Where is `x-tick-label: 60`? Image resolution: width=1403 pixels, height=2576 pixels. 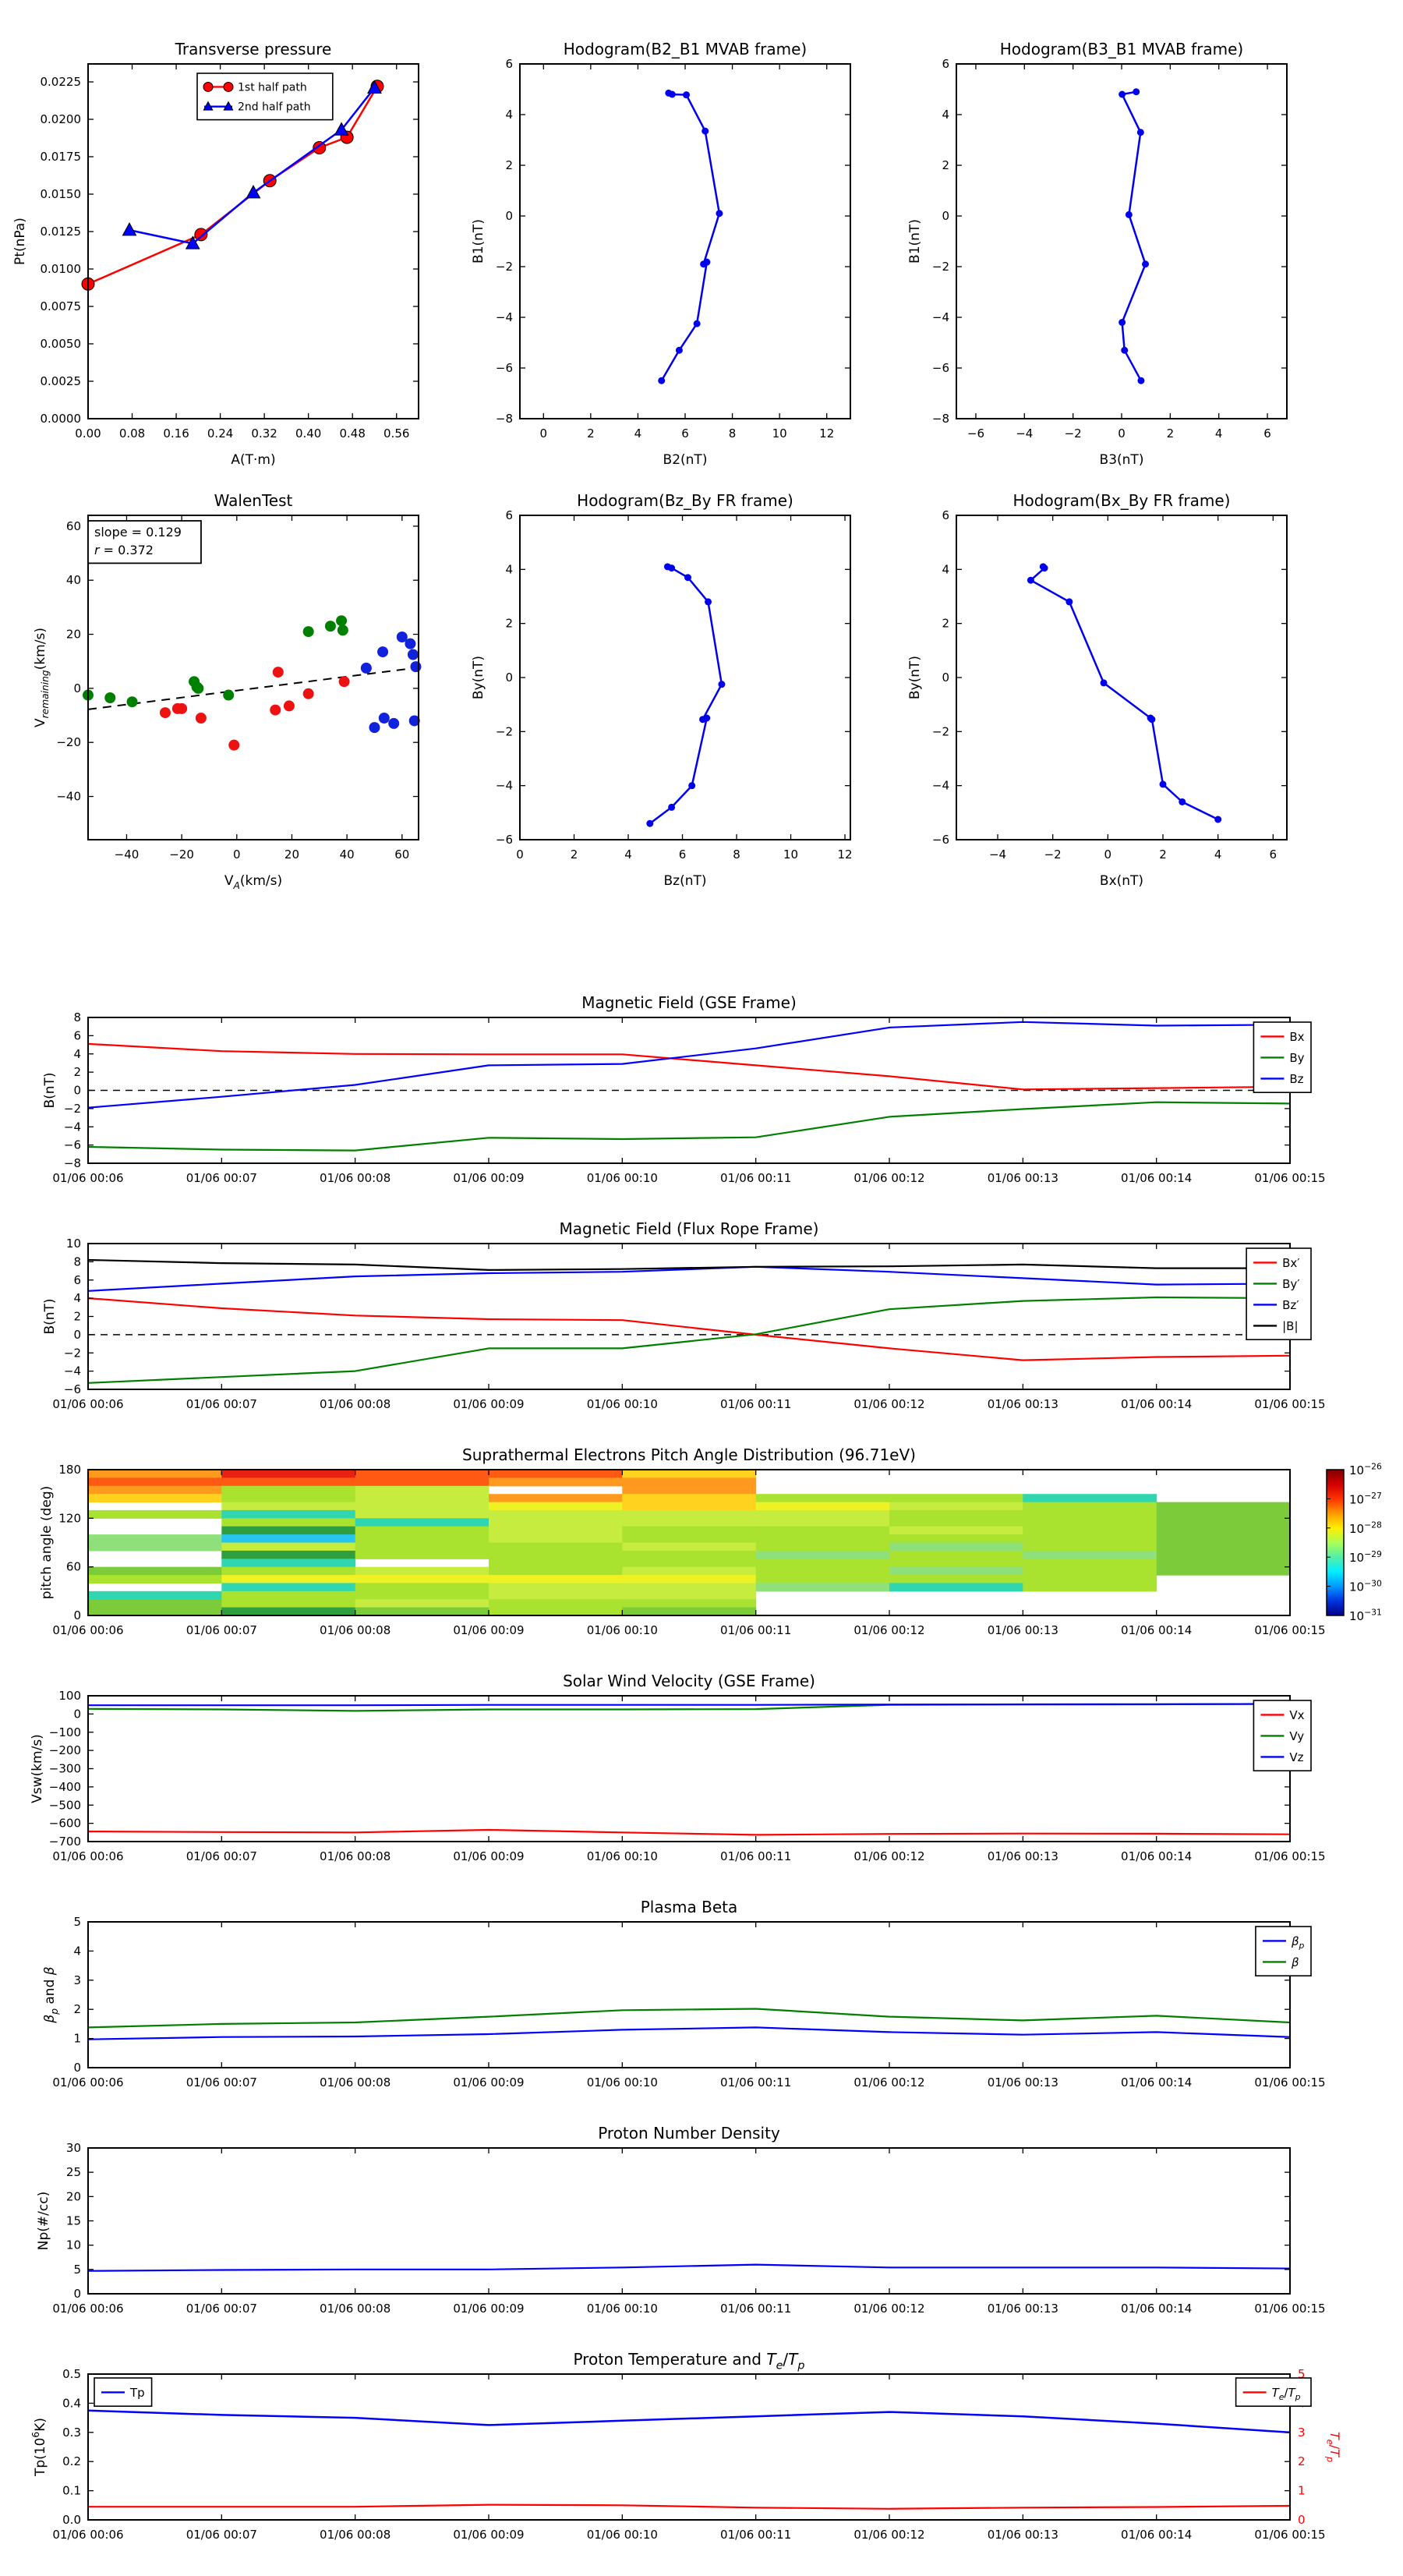
x-tick-label: 60 is located at coordinates (401, 854).